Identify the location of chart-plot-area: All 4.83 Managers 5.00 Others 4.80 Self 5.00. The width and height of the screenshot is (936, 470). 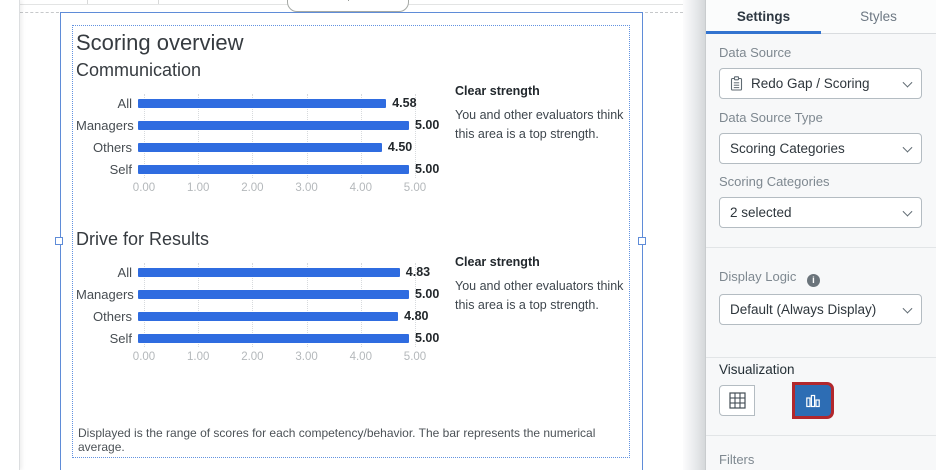
(271, 305).